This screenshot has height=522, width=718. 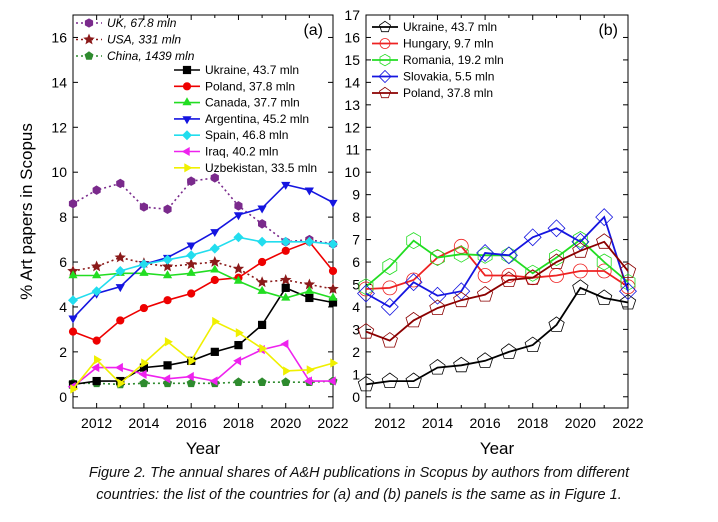 What do you see at coordinates (238, 423) in the screenshot?
I see `x-tick-label: 2018` at bounding box center [238, 423].